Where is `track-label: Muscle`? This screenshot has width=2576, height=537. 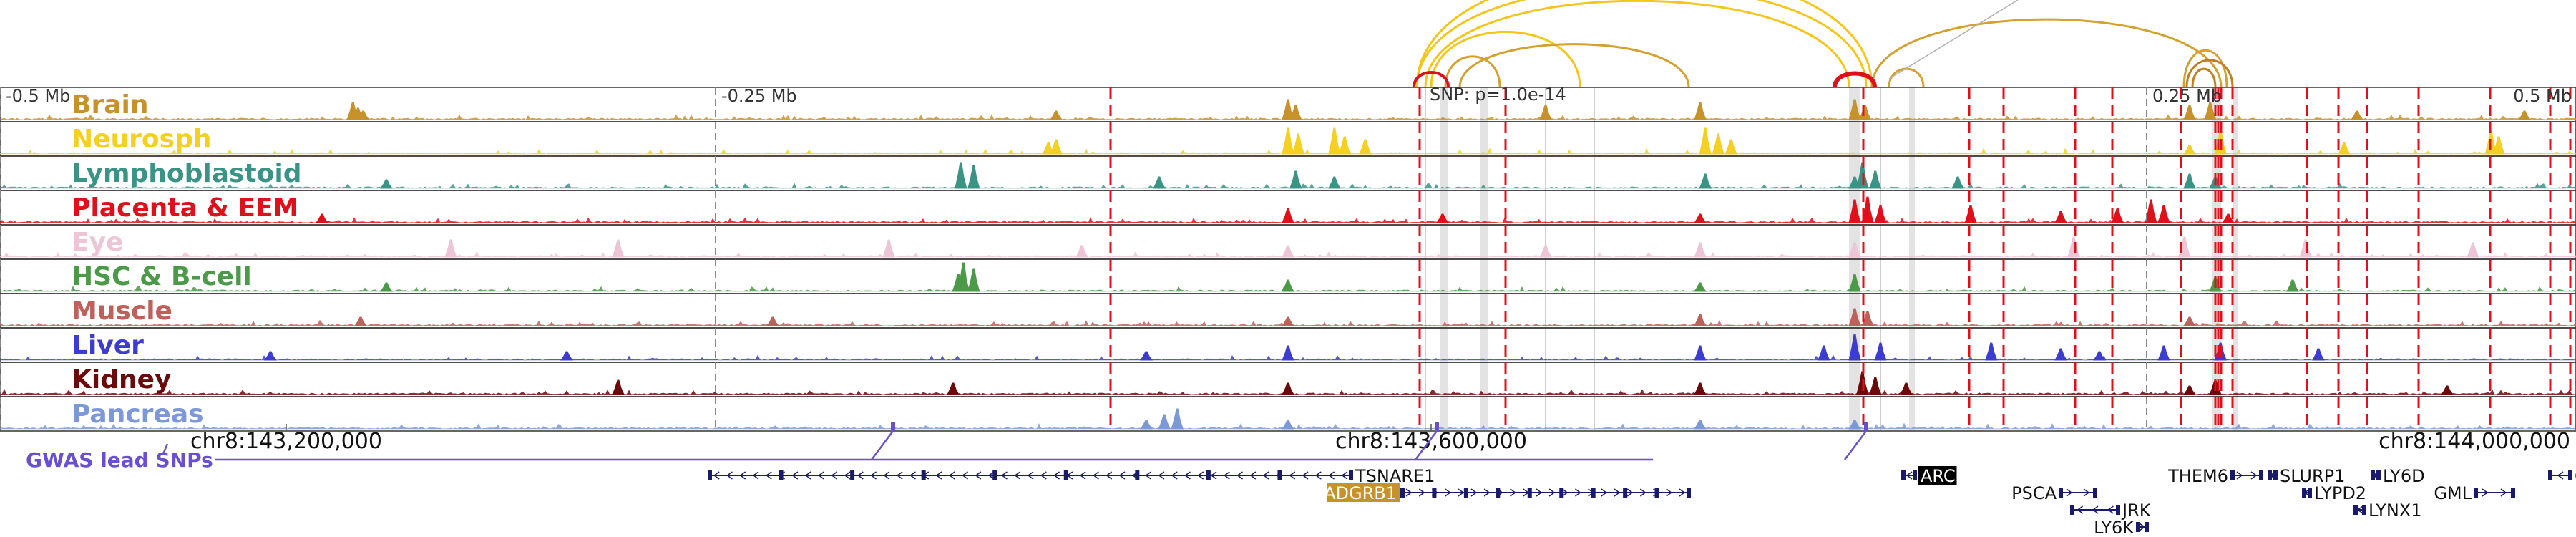
track-label: Muscle is located at coordinates (122, 311).